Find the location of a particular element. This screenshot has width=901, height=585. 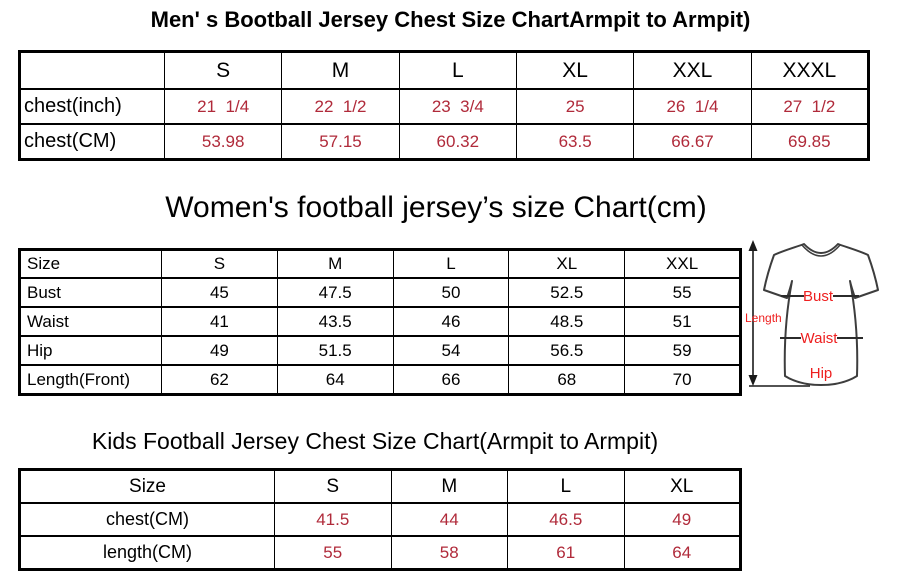

cell-value: 70 is located at coordinates (682, 379).